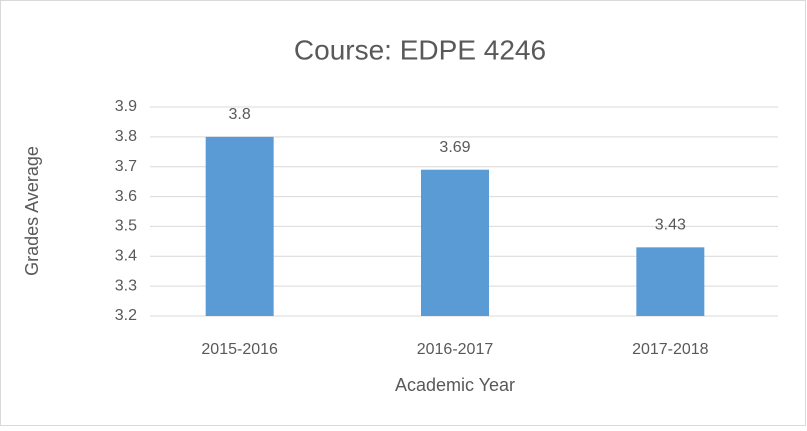 This screenshot has width=807, height=431. I want to click on data-label: 3.43, so click(670, 225).